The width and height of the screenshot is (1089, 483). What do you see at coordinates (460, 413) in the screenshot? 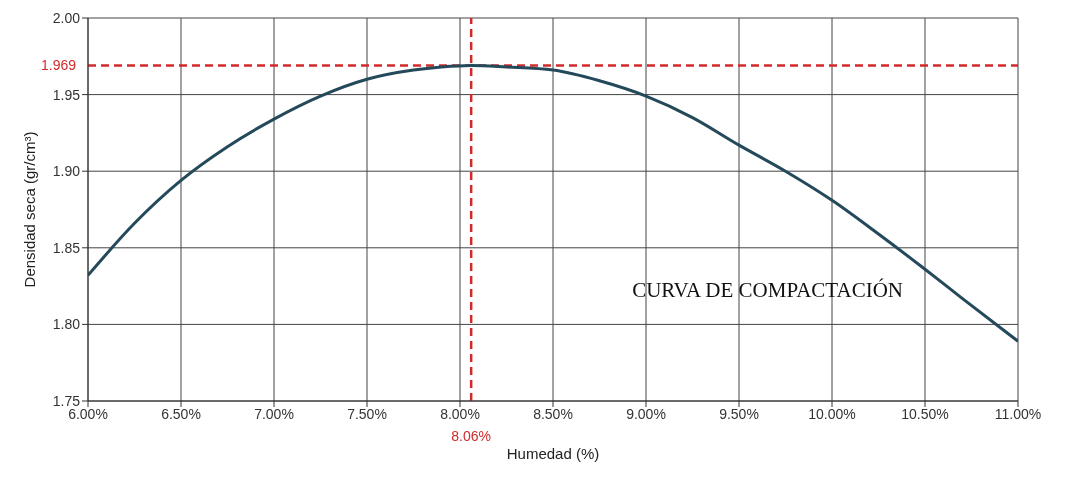
I see `x-tick-label: 8.00%` at bounding box center [460, 413].